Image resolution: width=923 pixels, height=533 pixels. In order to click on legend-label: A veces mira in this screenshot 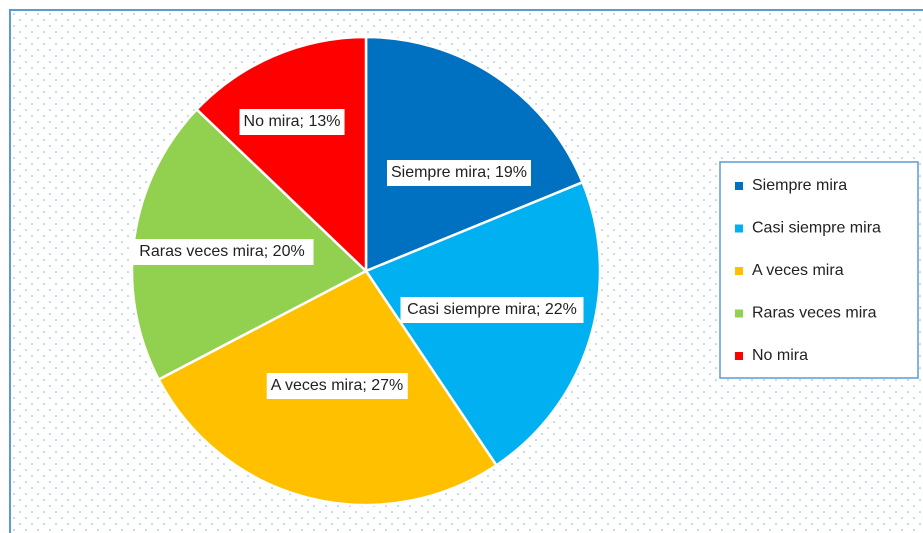, I will do `click(798, 270)`.